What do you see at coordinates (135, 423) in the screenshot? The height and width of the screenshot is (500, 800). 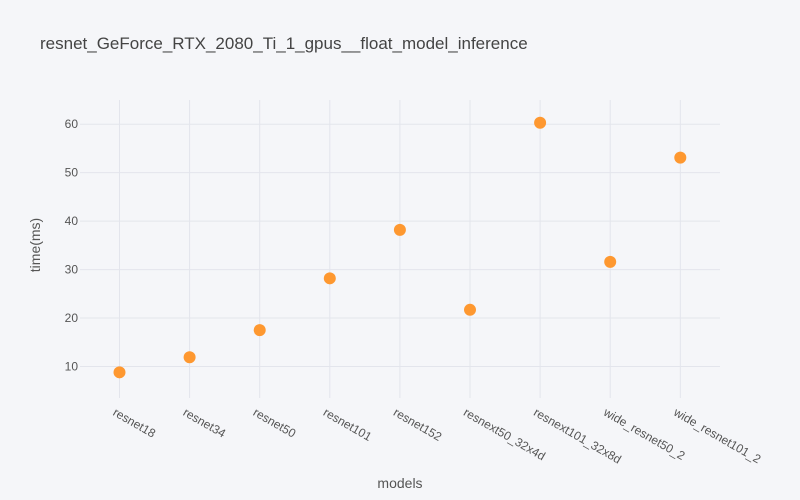 I see `x-tick-label: resnet18` at bounding box center [135, 423].